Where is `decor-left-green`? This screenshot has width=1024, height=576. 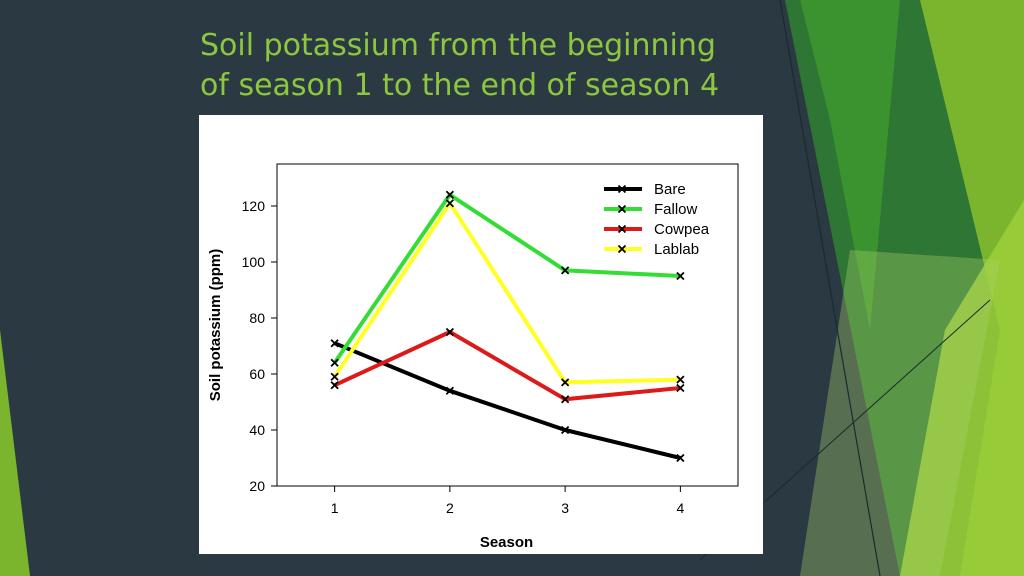
decor-left-green is located at coordinates (15, 453).